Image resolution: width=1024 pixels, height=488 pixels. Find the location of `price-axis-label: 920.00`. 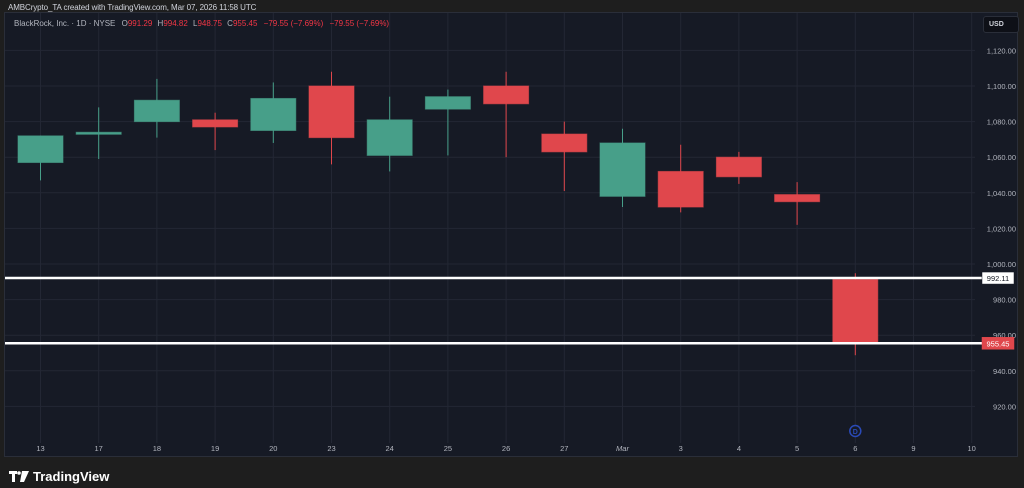

price-axis-label: 920.00 is located at coordinates (1004, 406).